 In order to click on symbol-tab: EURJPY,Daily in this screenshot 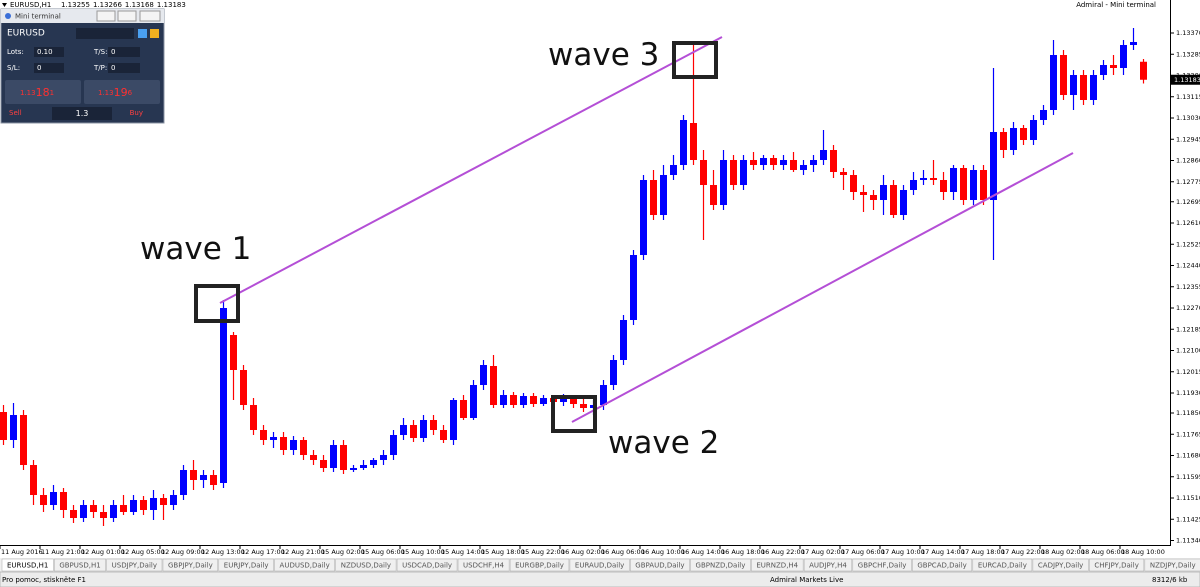, I will do `click(246, 565)`.